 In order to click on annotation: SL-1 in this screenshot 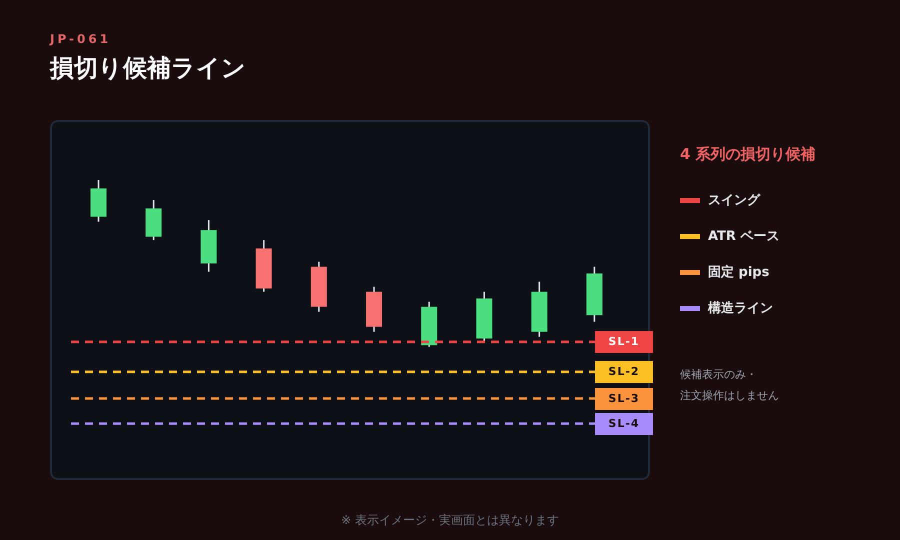, I will do `click(624, 341)`.